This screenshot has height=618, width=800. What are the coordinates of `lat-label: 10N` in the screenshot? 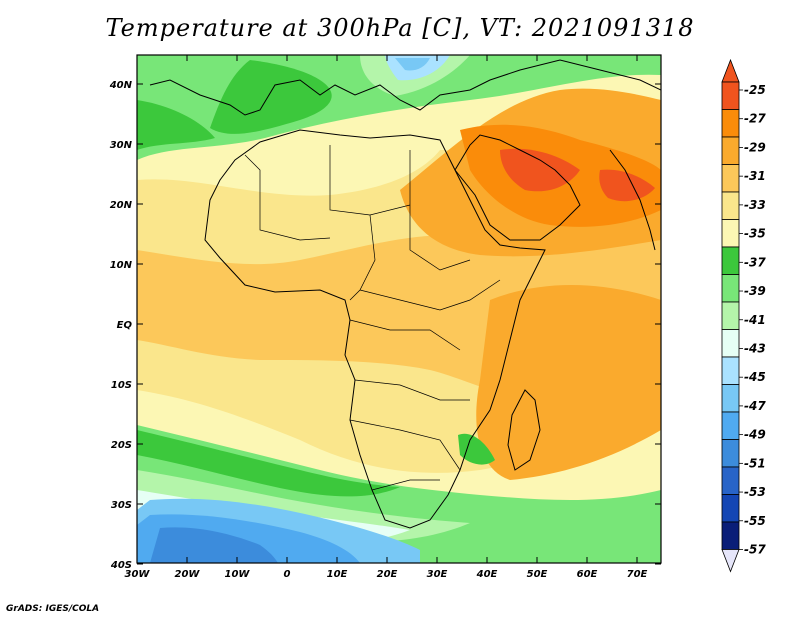 It's located at (121, 265).